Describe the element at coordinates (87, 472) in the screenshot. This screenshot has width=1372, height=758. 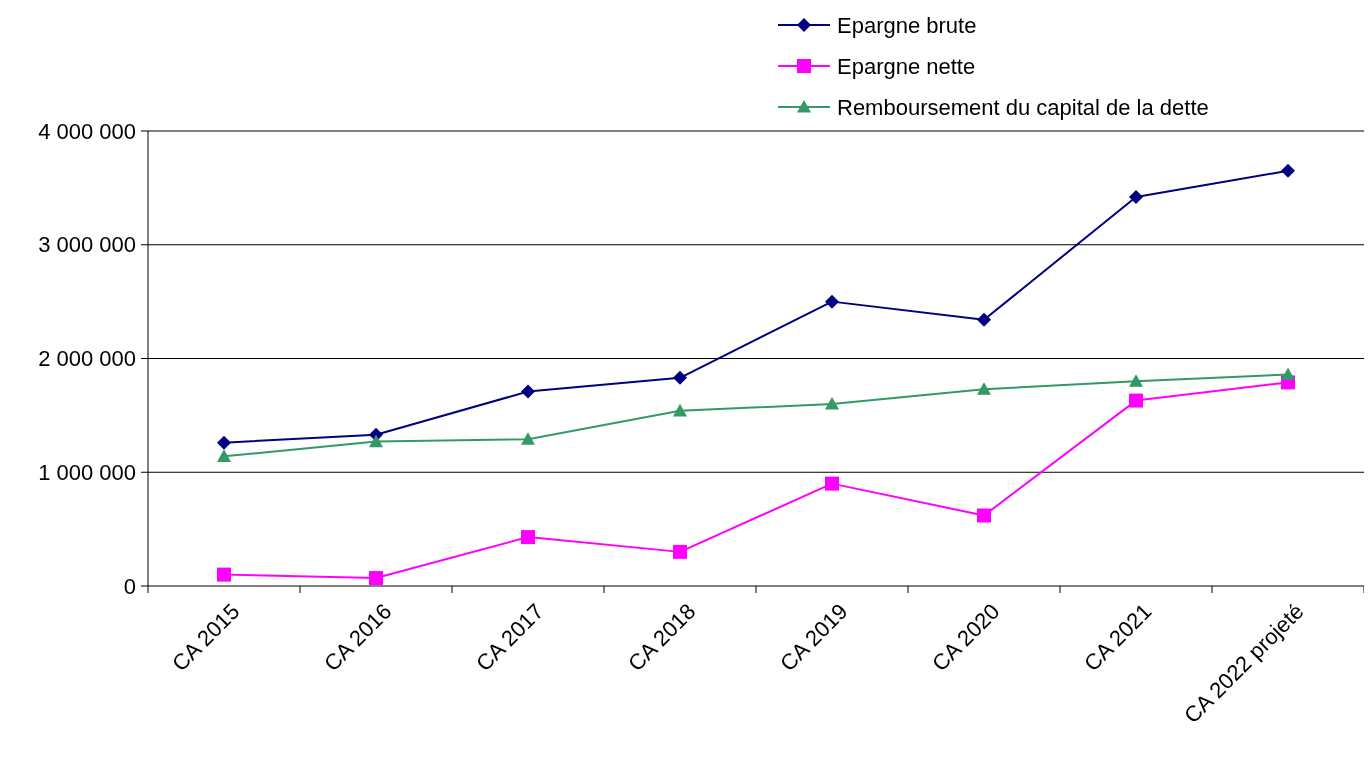
I see `y-tick-label: 1 000 000` at that location.